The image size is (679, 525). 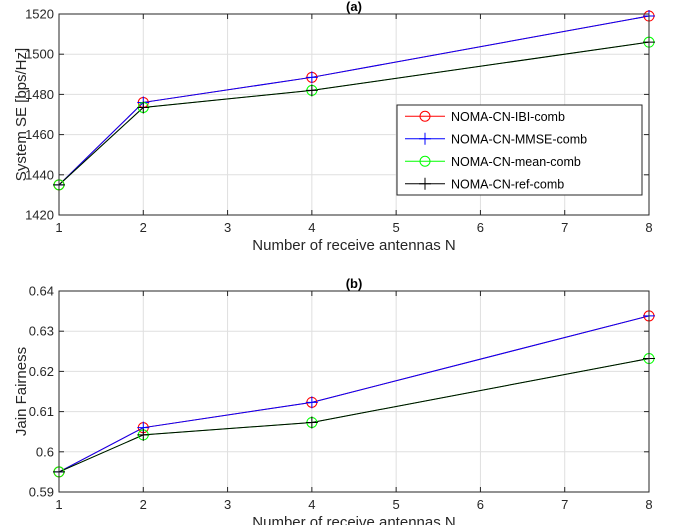 What do you see at coordinates (41, 371) in the screenshot?
I see `y-tick-label: 0.62` at bounding box center [41, 371].